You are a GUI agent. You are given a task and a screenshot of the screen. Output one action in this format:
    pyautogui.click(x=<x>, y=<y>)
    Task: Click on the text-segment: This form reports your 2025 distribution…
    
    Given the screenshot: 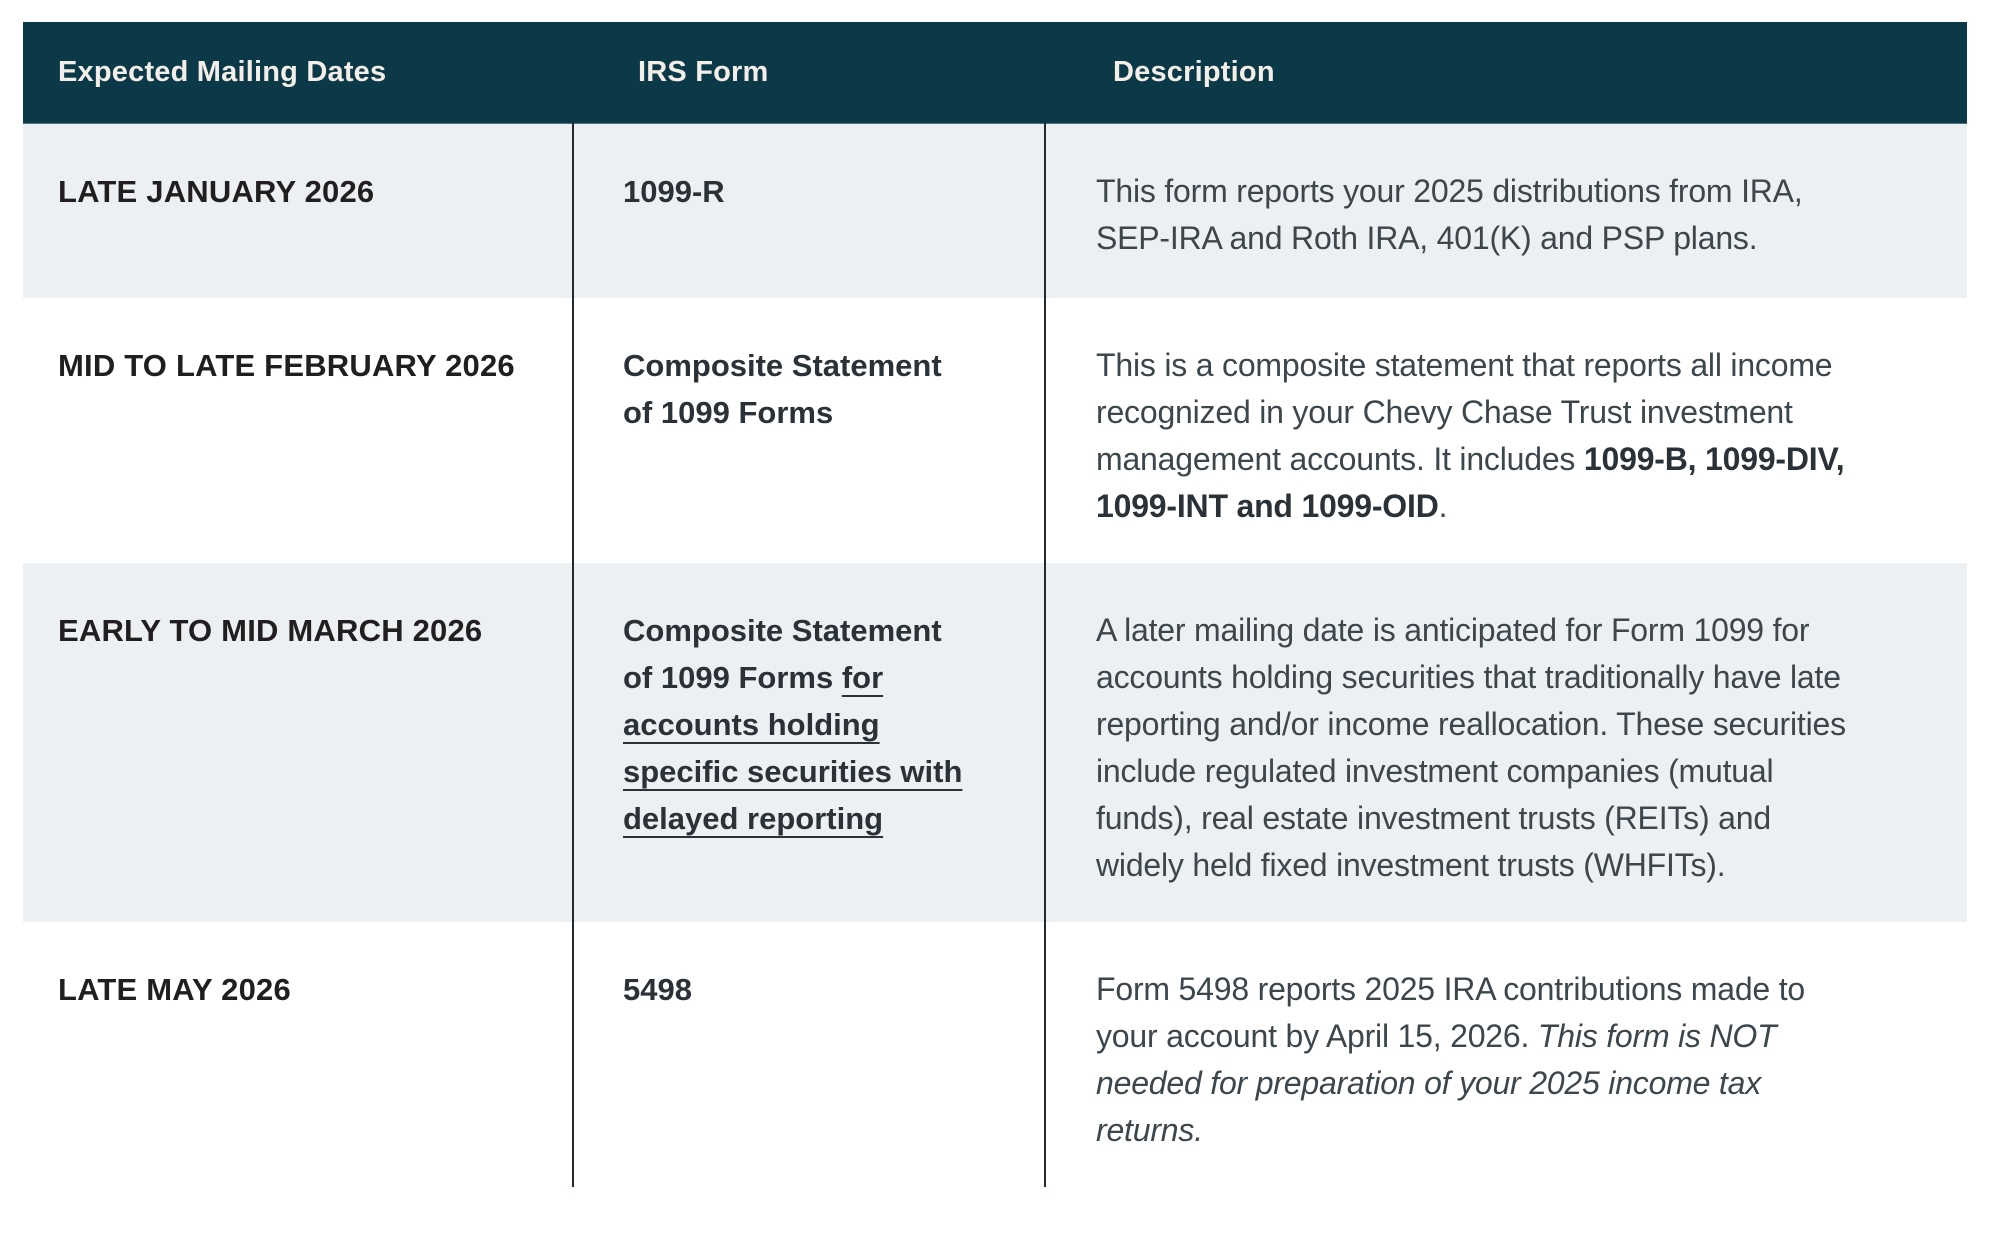 What is the action you would take?
    pyautogui.click(x=1449, y=214)
    